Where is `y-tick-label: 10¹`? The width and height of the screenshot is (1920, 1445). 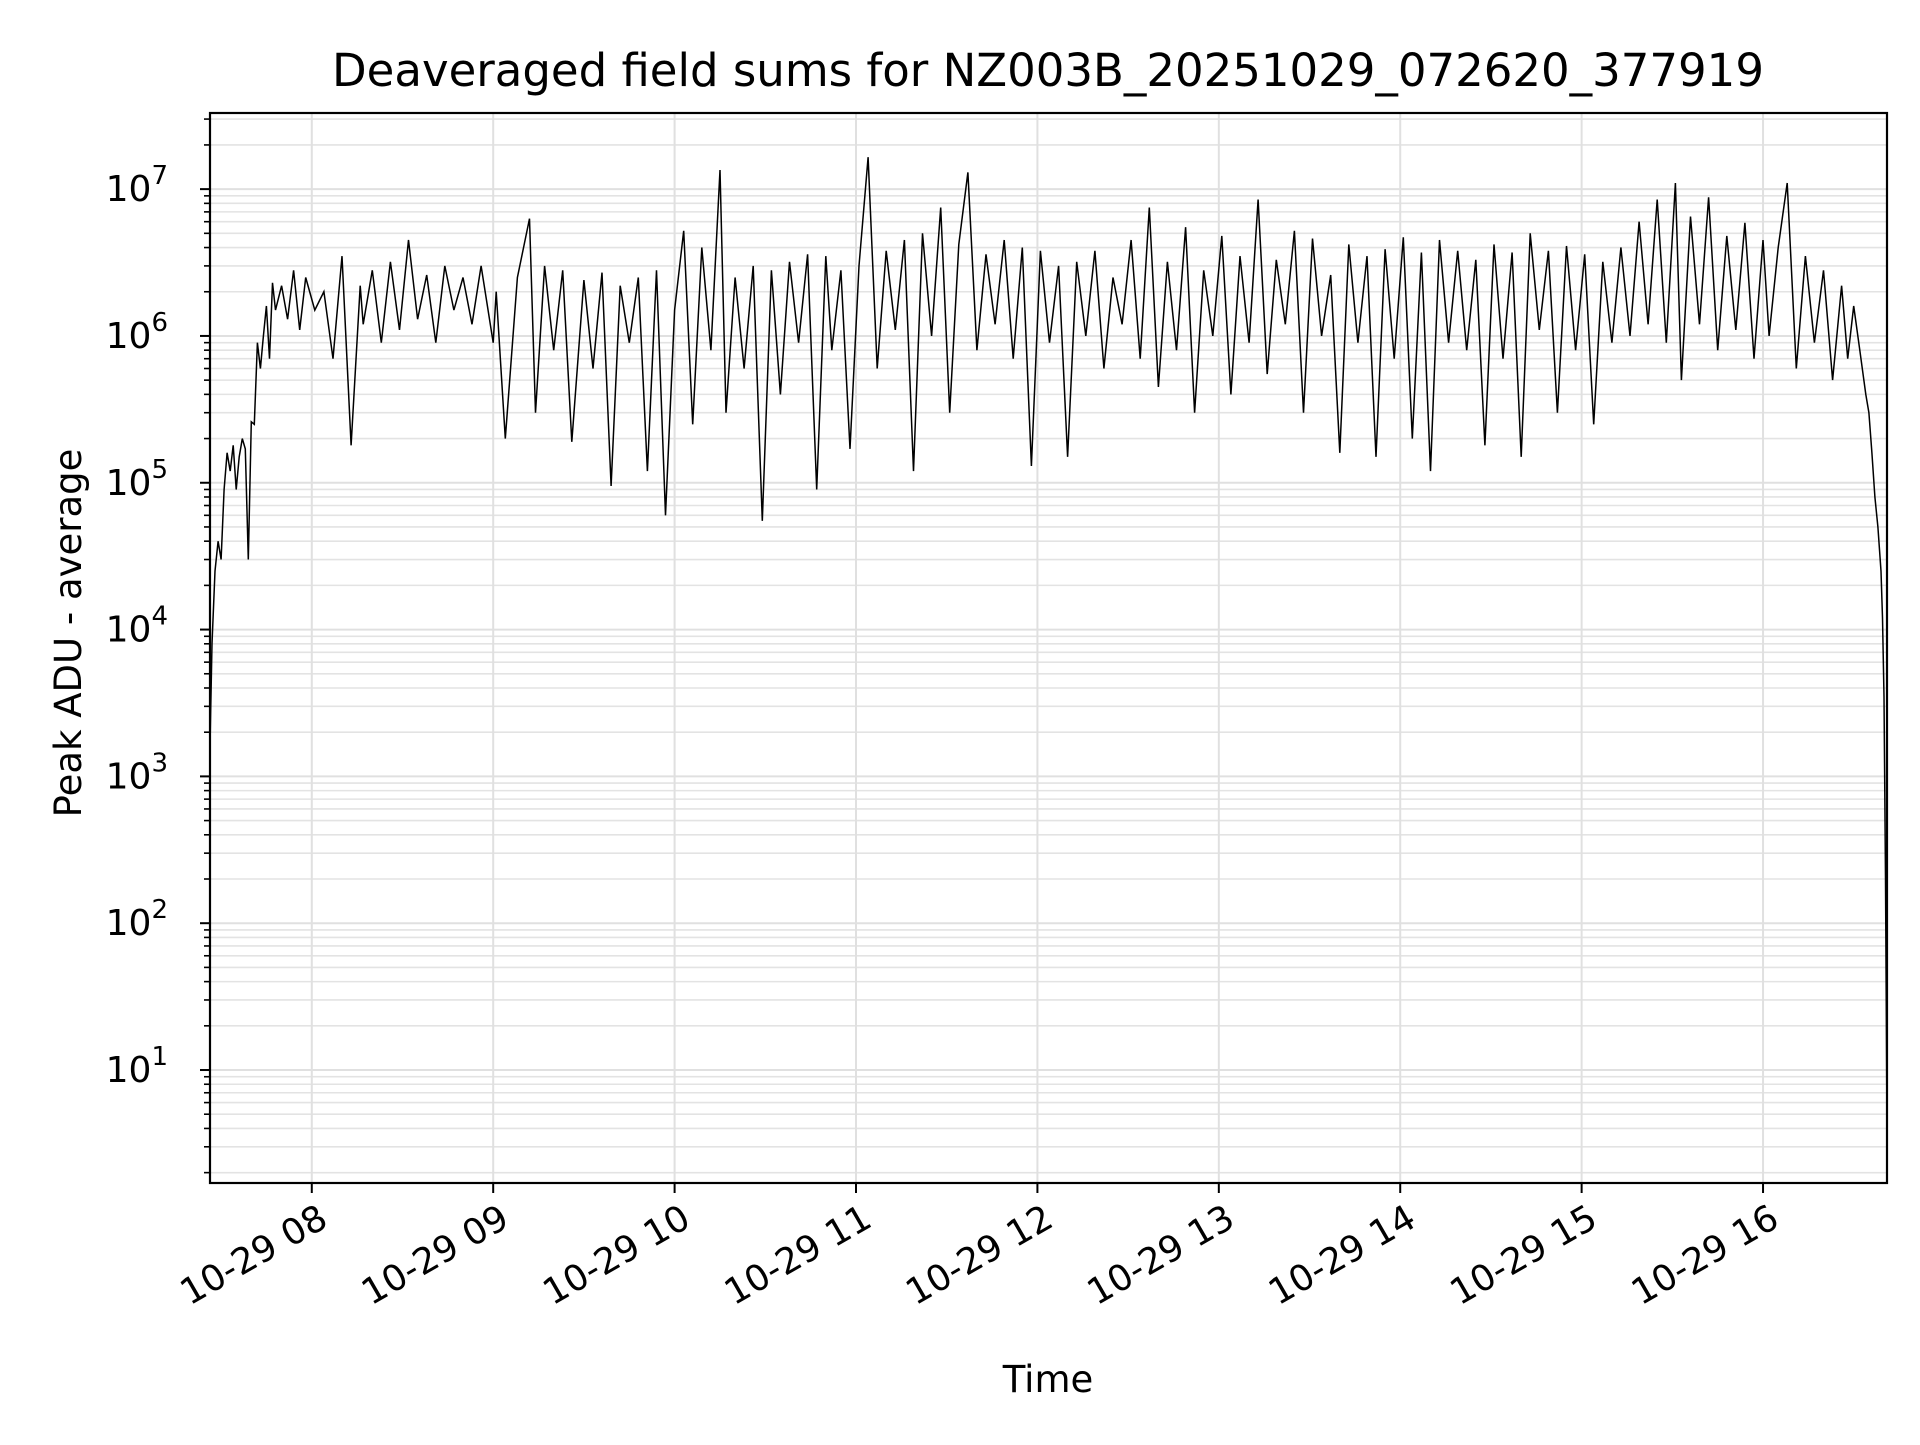 y-tick-label: 10¹ is located at coordinates (137, 1066).